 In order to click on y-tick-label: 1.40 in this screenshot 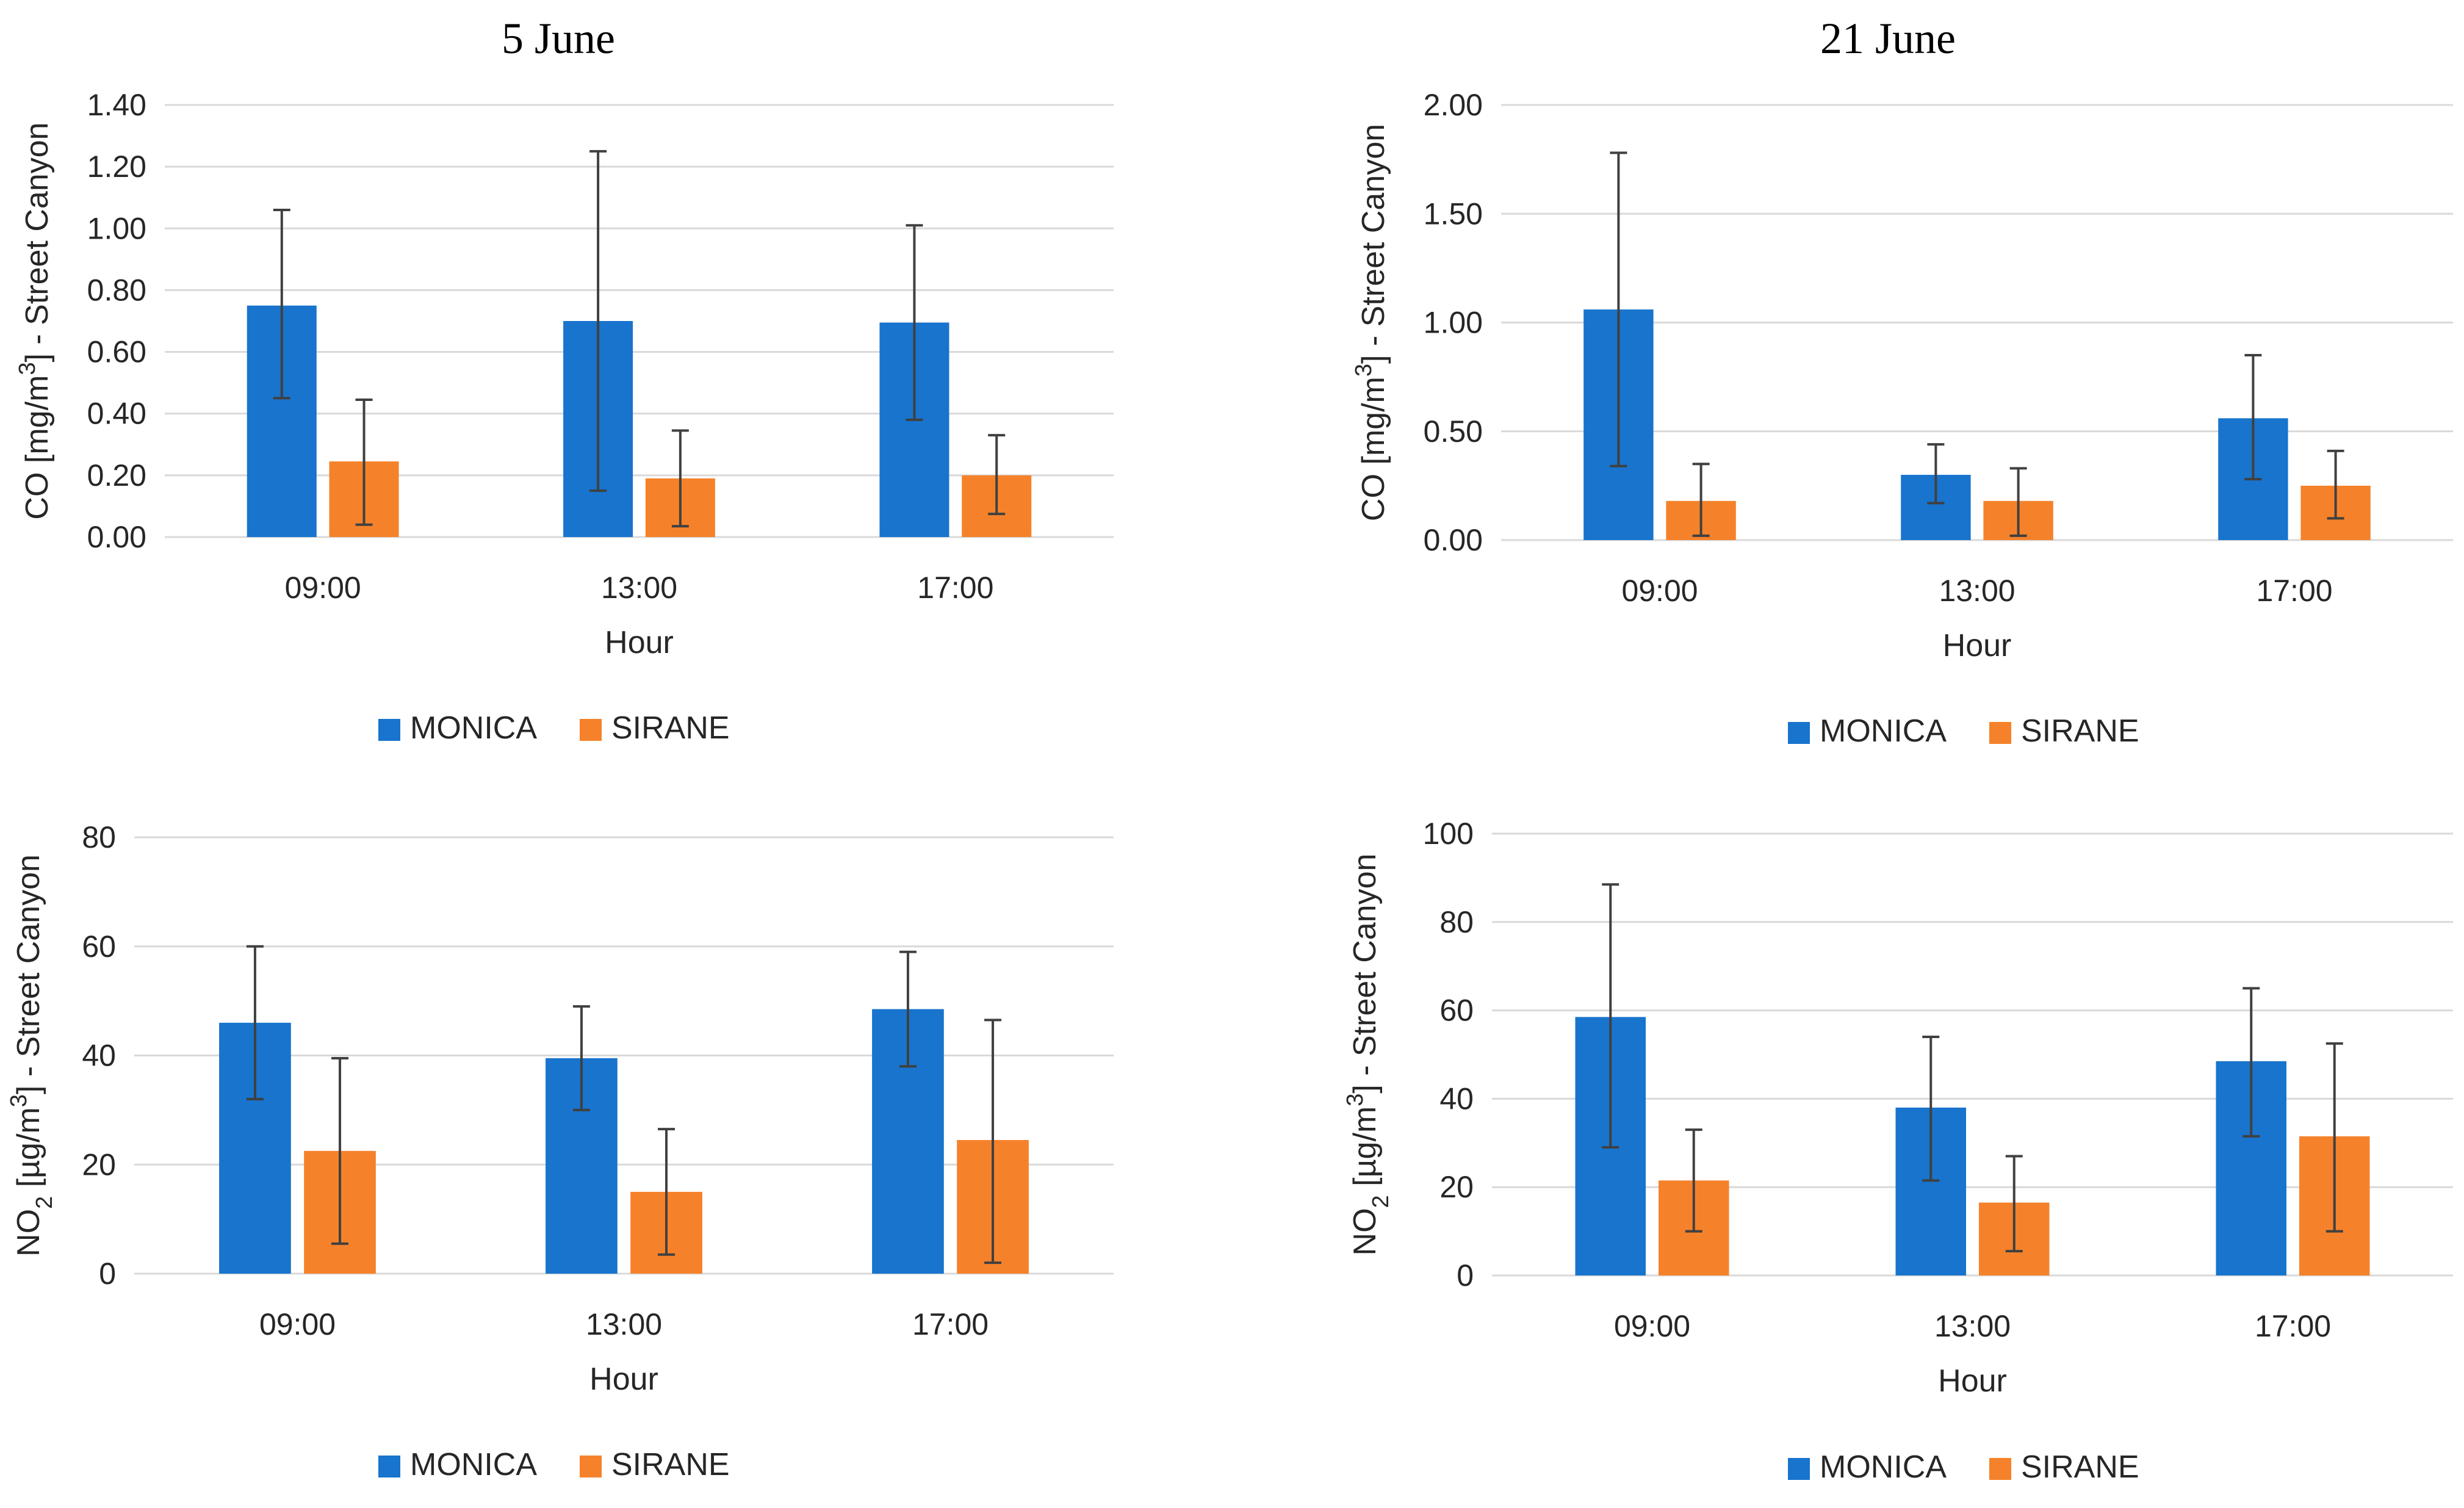, I will do `click(117, 105)`.